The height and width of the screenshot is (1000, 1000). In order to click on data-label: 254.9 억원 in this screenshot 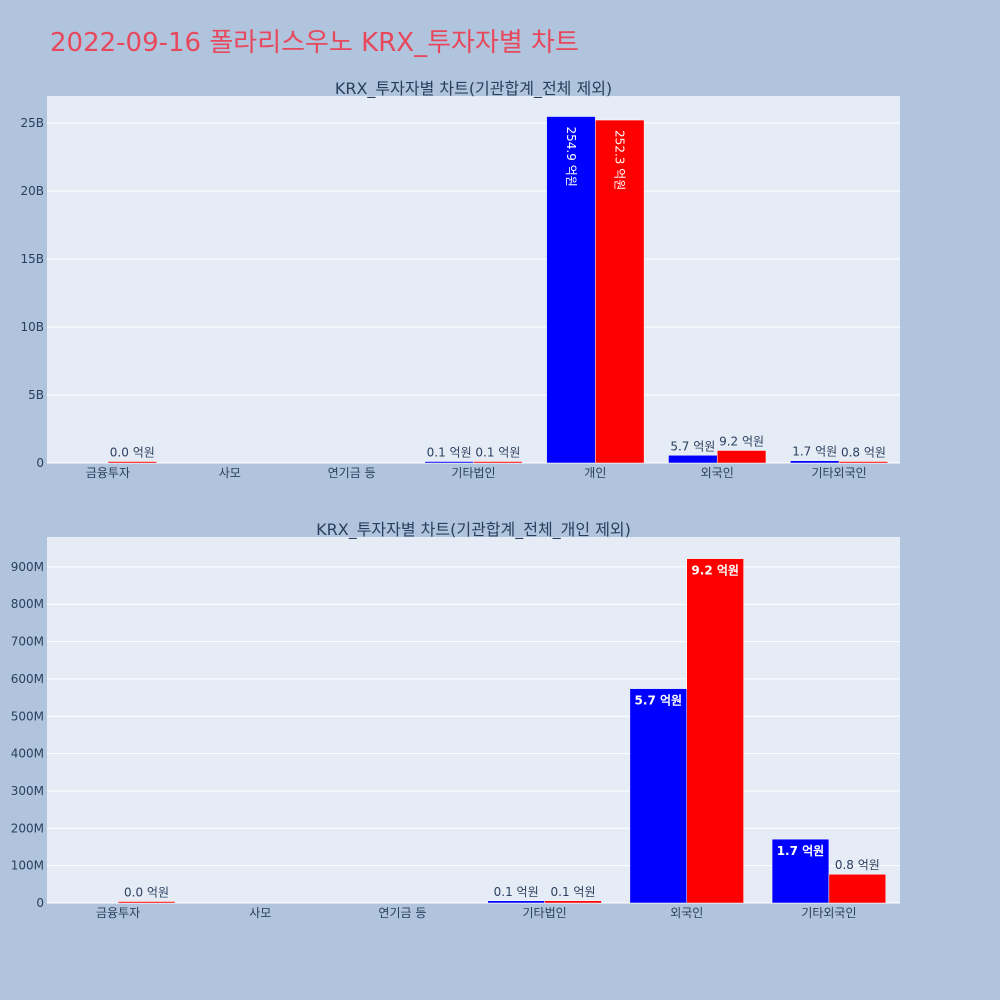, I will do `click(571, 157)`.